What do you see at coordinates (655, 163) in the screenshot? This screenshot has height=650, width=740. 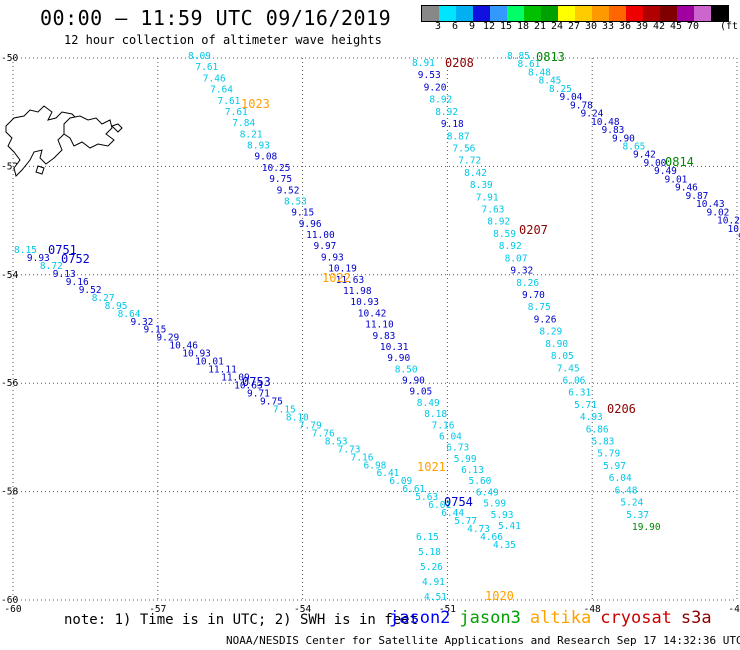 I see `wave-height-value: 9.00` at bounding box center [655, 163].